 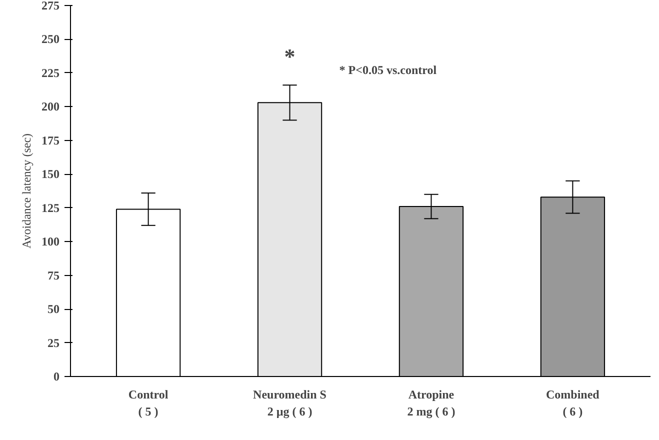 What do you see at coordinates (54, 343) in the screenshot?
I see `y-tick-label: 25` at bounding box center [54, 343].